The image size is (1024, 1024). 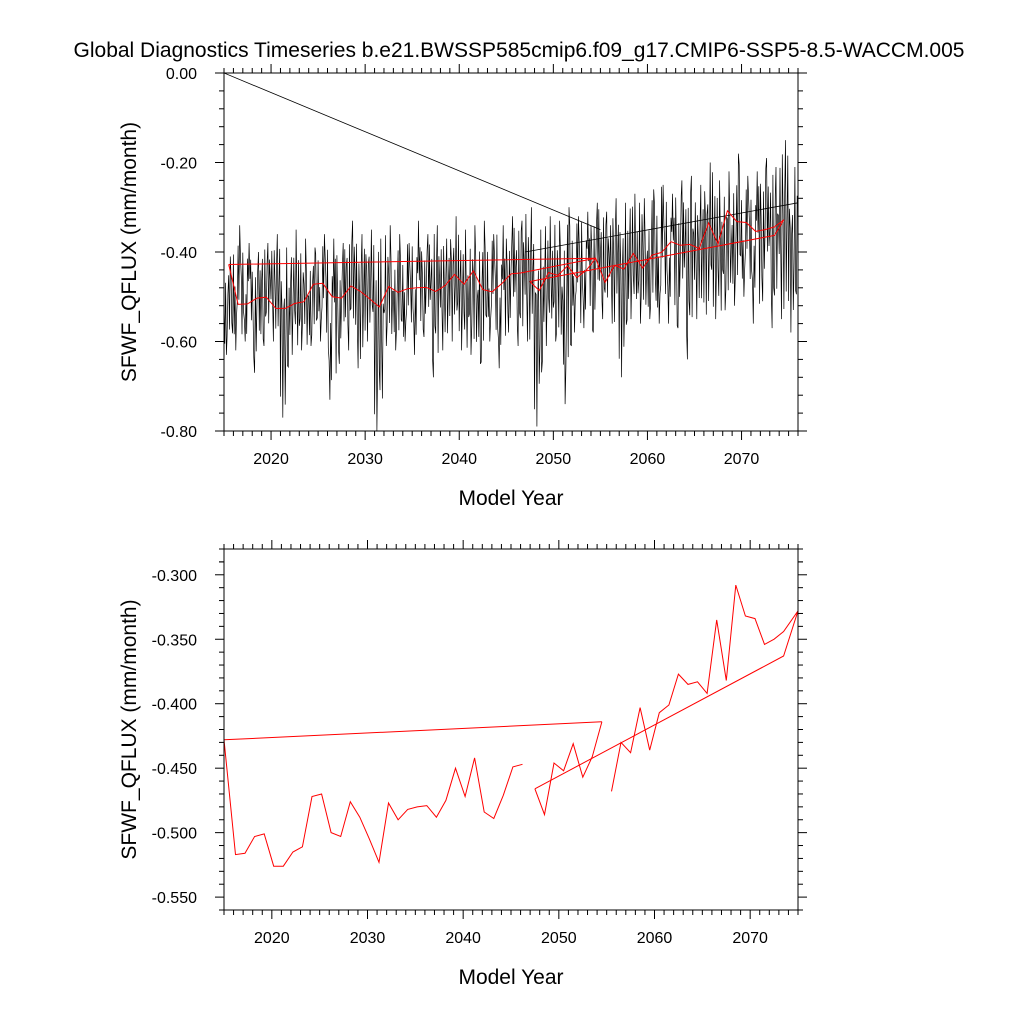 What do you see at coordinates (181, 74) in the screenshot?
I see `y-tick-label-0.00: 0.00` at bounding box center [181, 74].